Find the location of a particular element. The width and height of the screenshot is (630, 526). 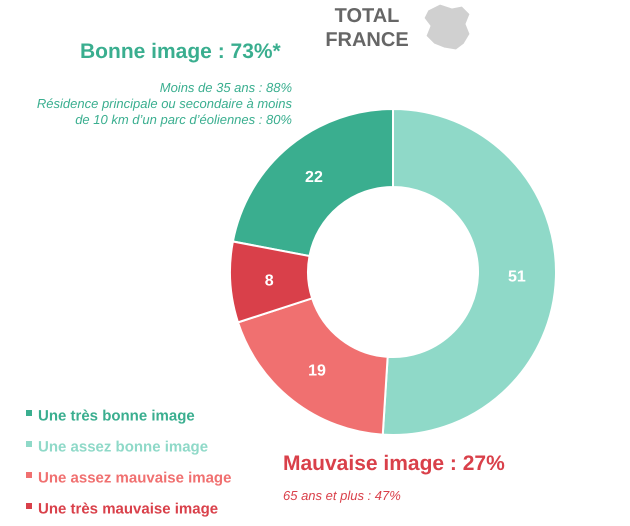

legend-label: Une très mauvaise image is located at coordinates (128, 509).